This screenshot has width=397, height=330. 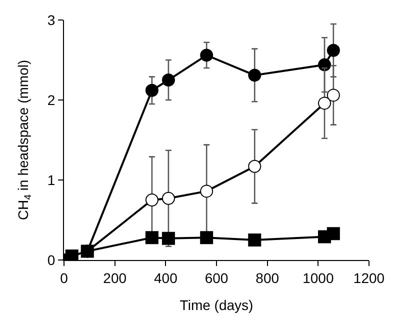 I want to click on x-tick-label: 1000, so click(x=318, y=278).